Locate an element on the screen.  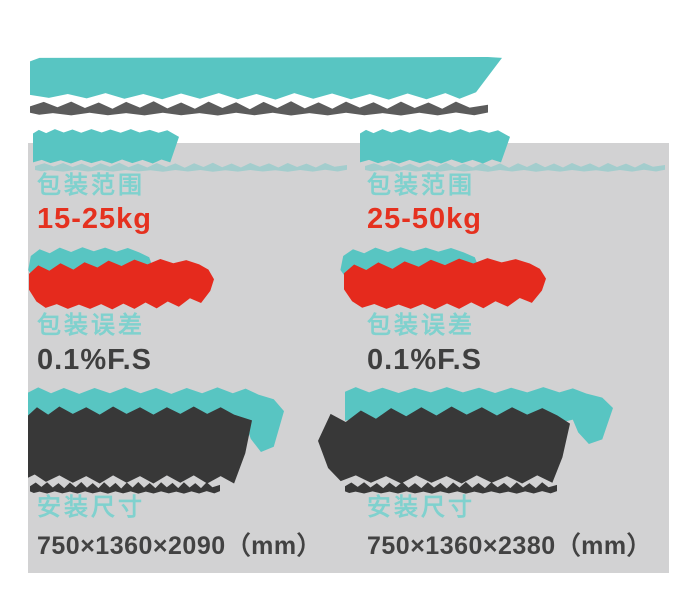
packing-range-label-right: 包装范围 is located at coordinates (421, 185).